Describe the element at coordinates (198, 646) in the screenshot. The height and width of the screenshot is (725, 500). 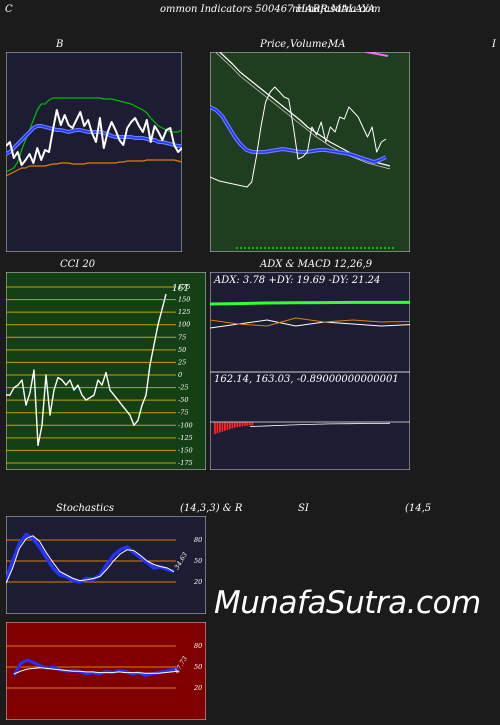
I see `rsi-tick-label: 80` at that location.